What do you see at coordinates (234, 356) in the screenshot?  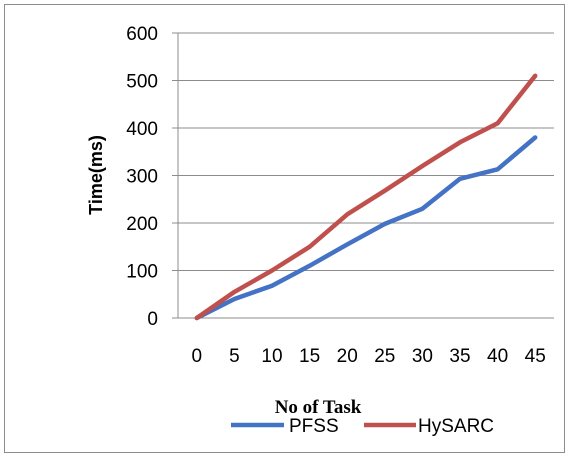 I see `x-tick-label: 5` at bounding box center [234, 356].